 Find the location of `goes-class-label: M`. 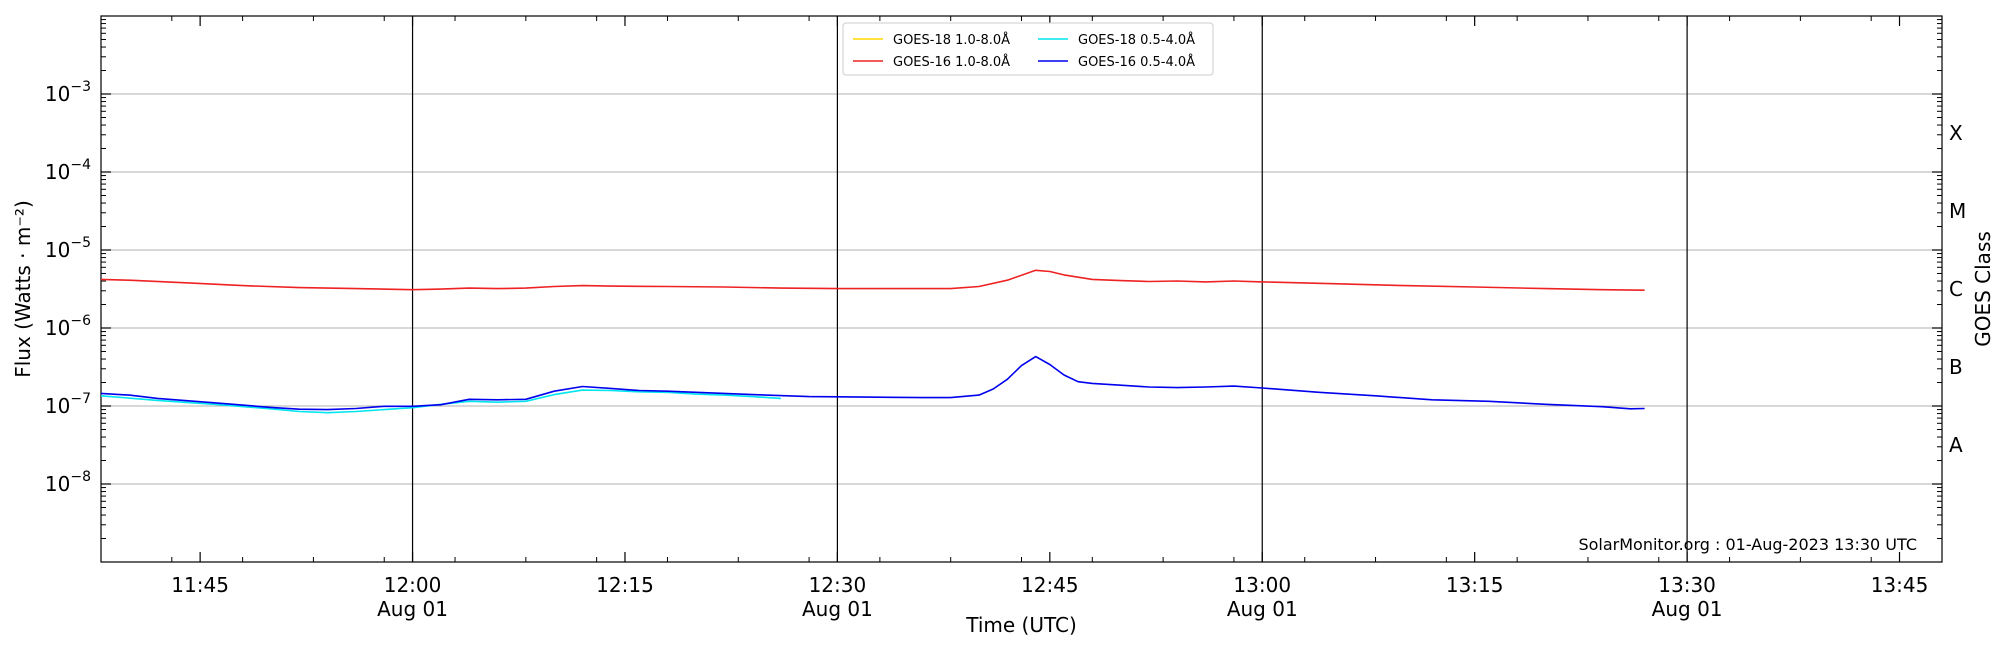

goes-class-label: M is located at coordinates (1957, 211).